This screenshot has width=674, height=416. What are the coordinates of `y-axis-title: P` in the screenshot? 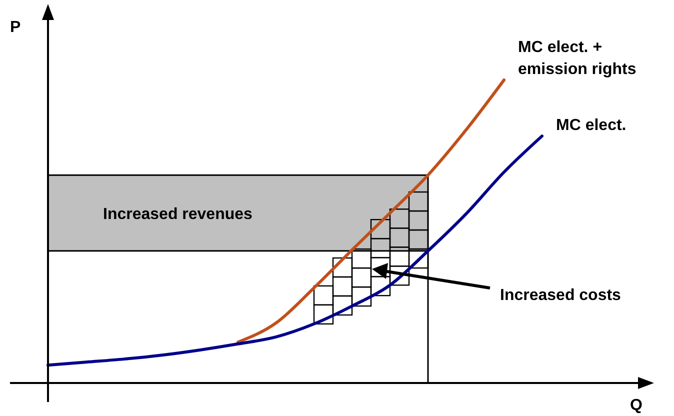 It's located at (15, 27).